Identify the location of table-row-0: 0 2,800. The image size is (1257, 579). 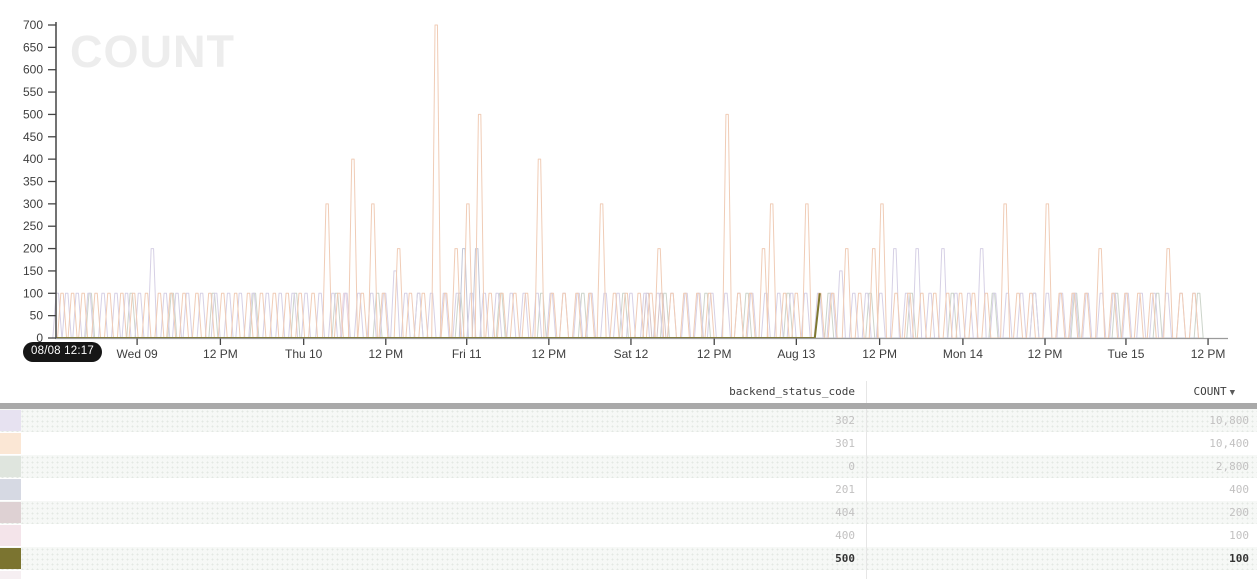
(628, 466).